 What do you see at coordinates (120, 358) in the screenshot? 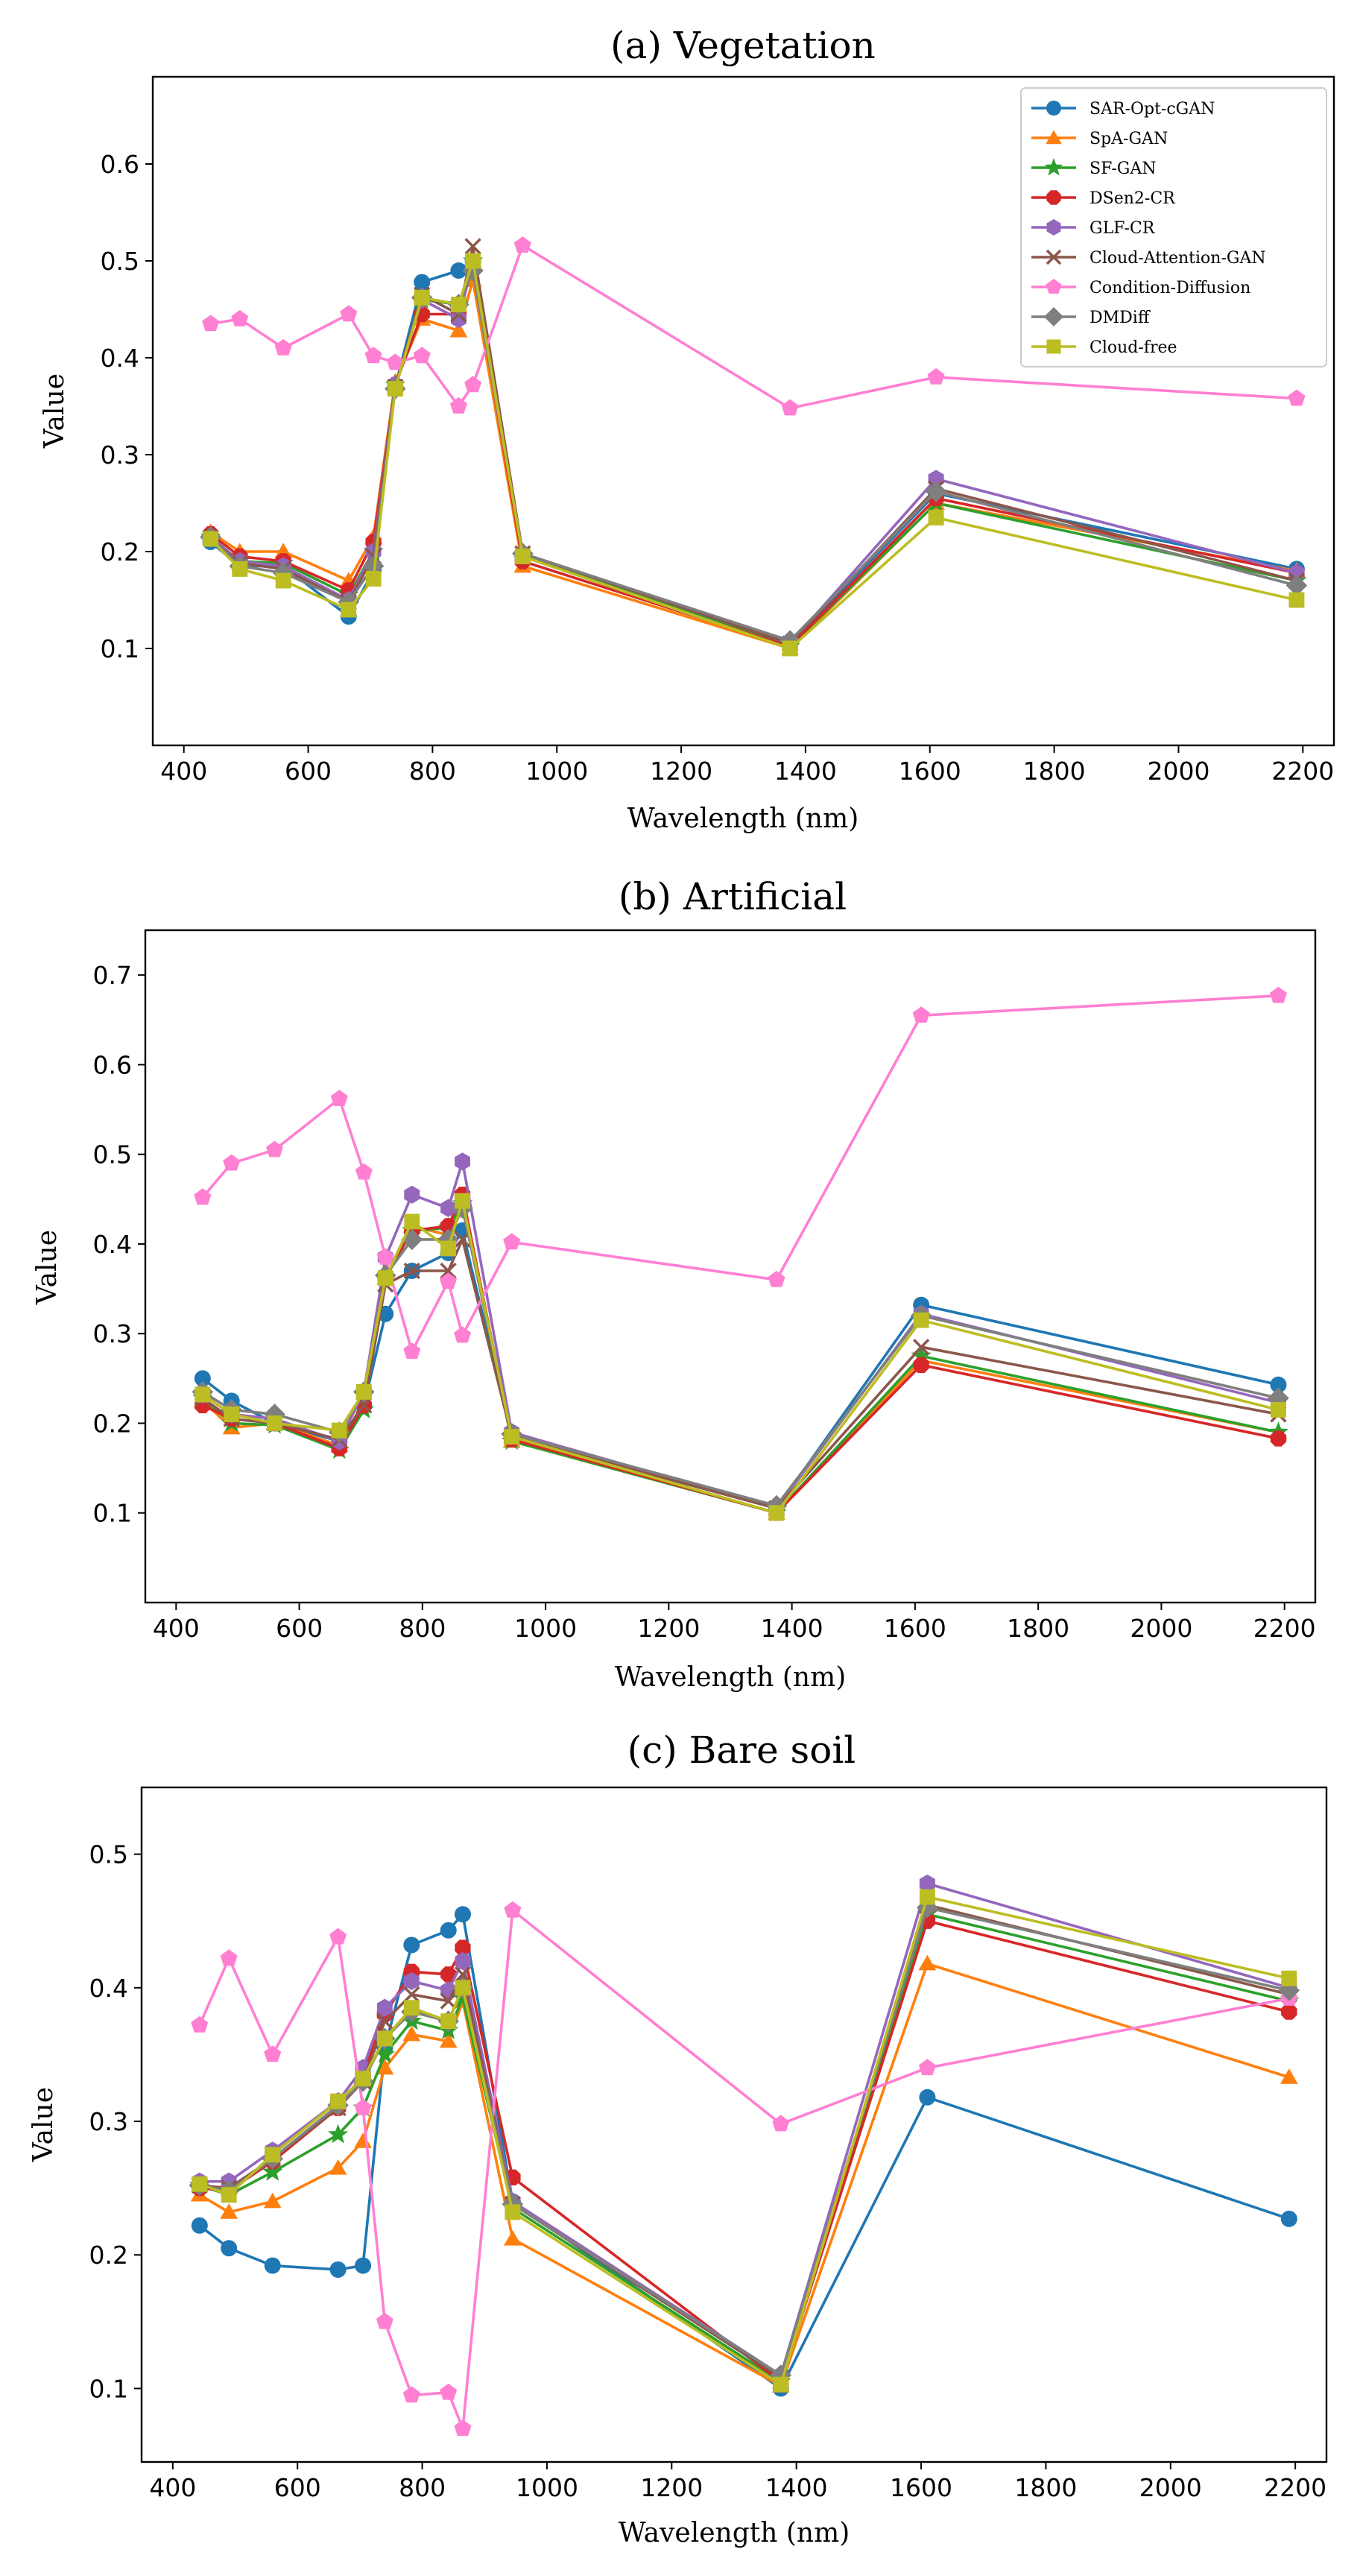
I see `y-tick-label: 0.4` at bounding box center [120, 358].